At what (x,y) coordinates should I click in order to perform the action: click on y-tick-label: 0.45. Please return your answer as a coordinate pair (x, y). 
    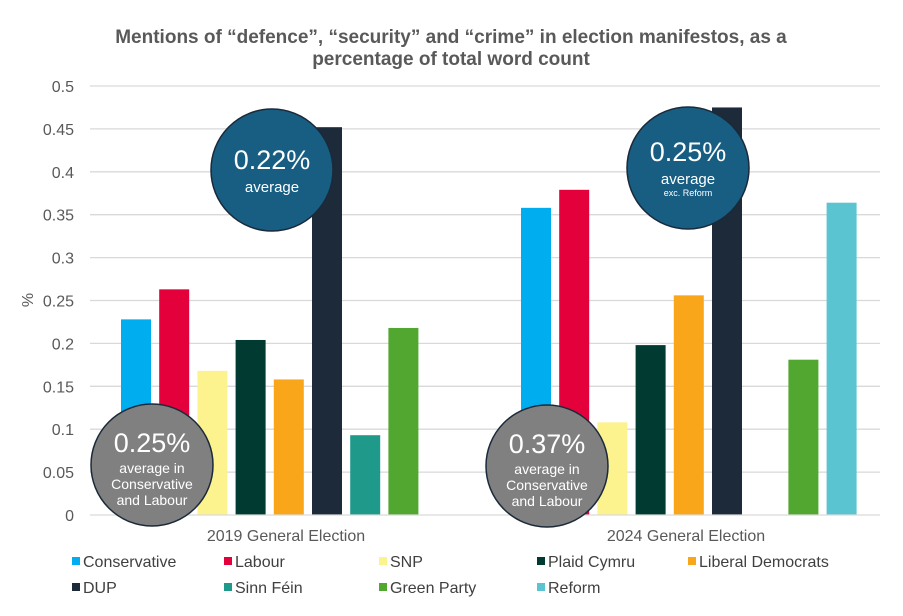
    Looking at the image, I should click on (58, 130).